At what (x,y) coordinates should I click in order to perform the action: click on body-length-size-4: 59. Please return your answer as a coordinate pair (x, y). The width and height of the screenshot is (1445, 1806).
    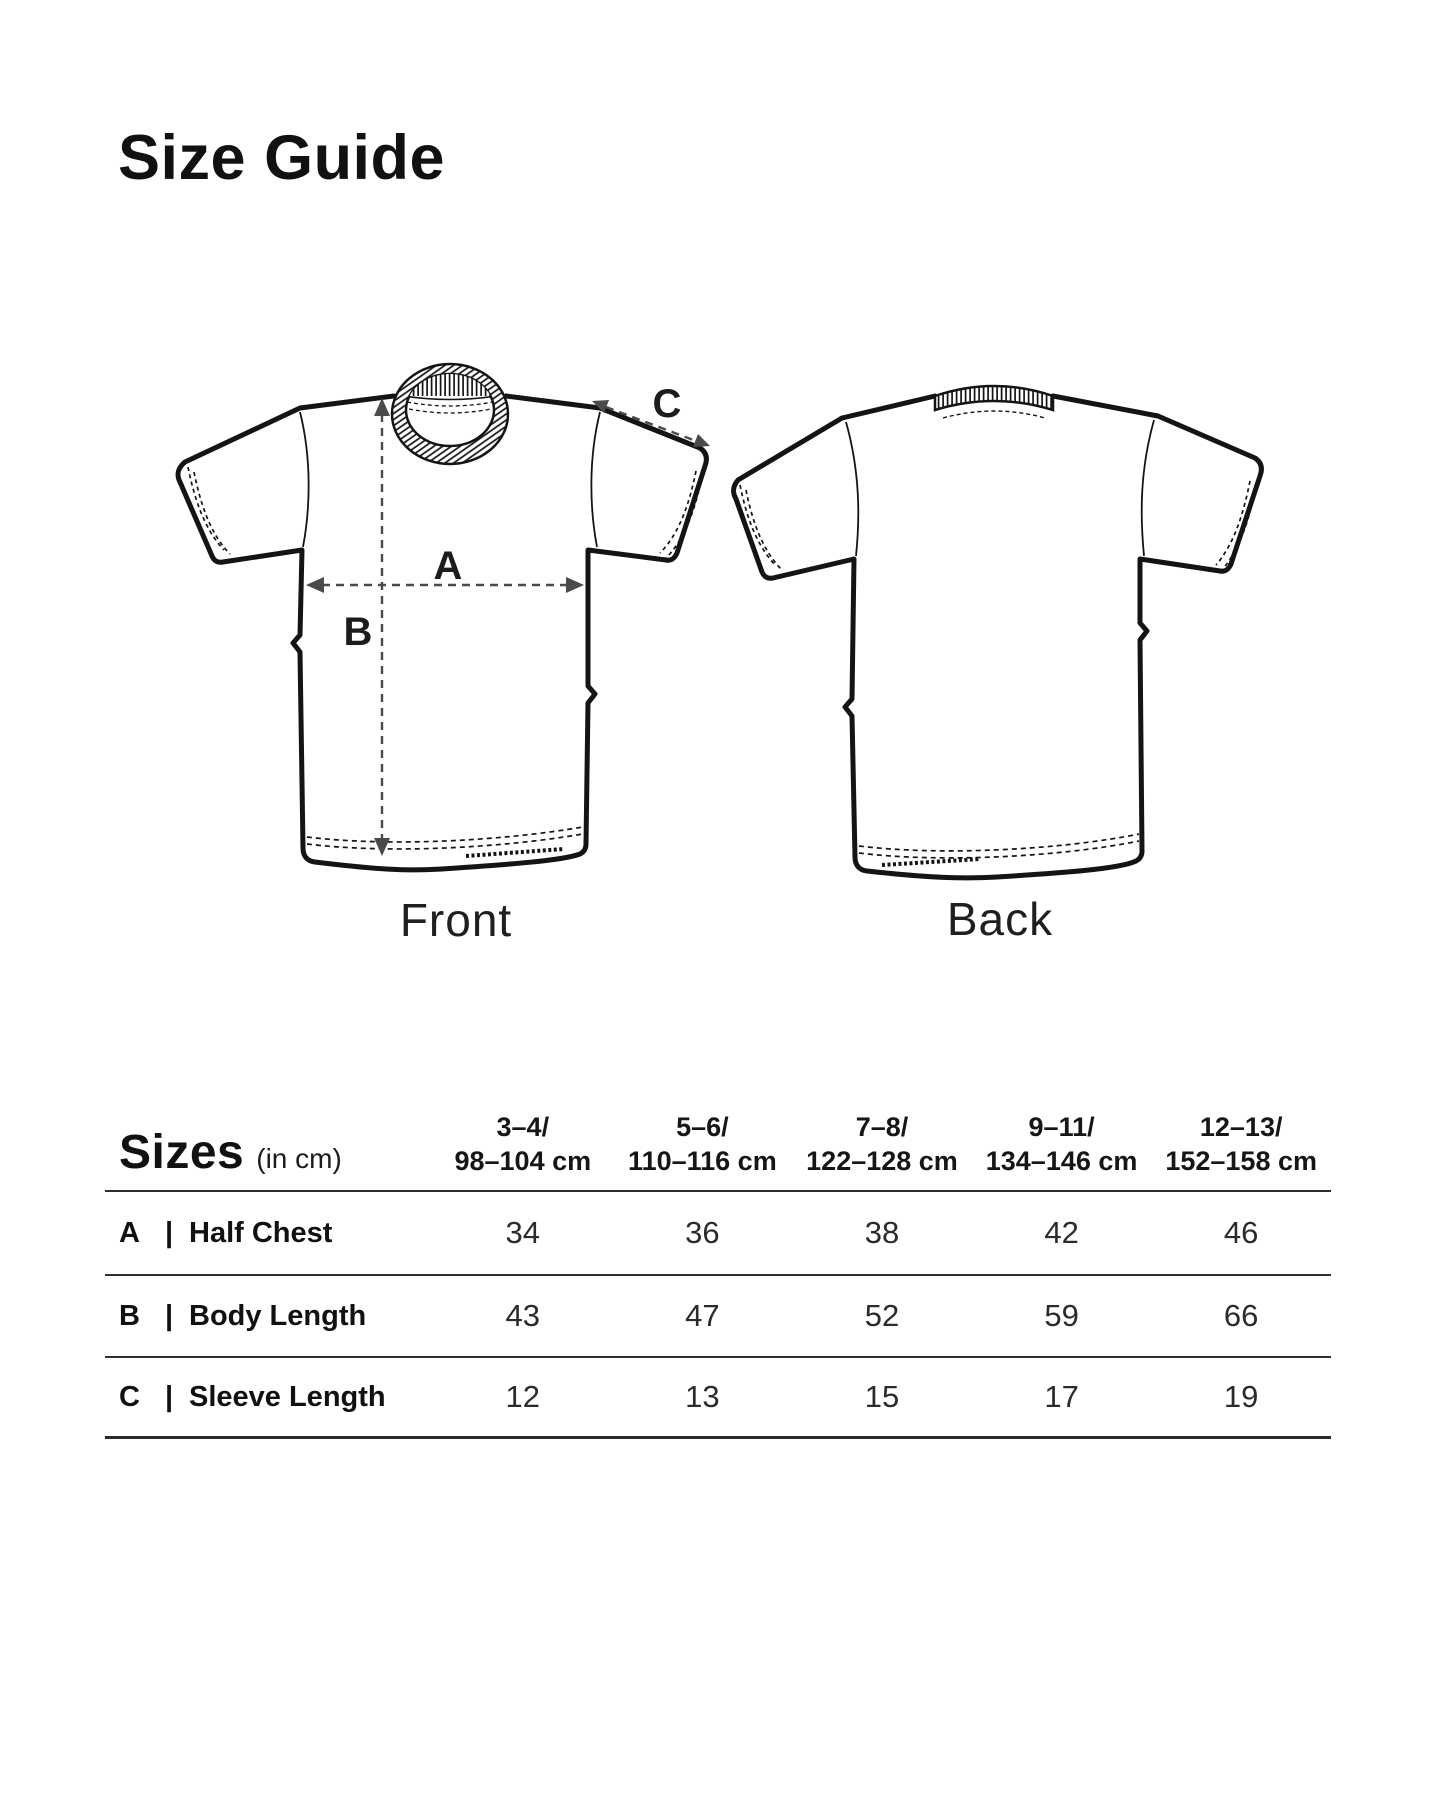
    Looking at the image, I should click on (1061, 1315).